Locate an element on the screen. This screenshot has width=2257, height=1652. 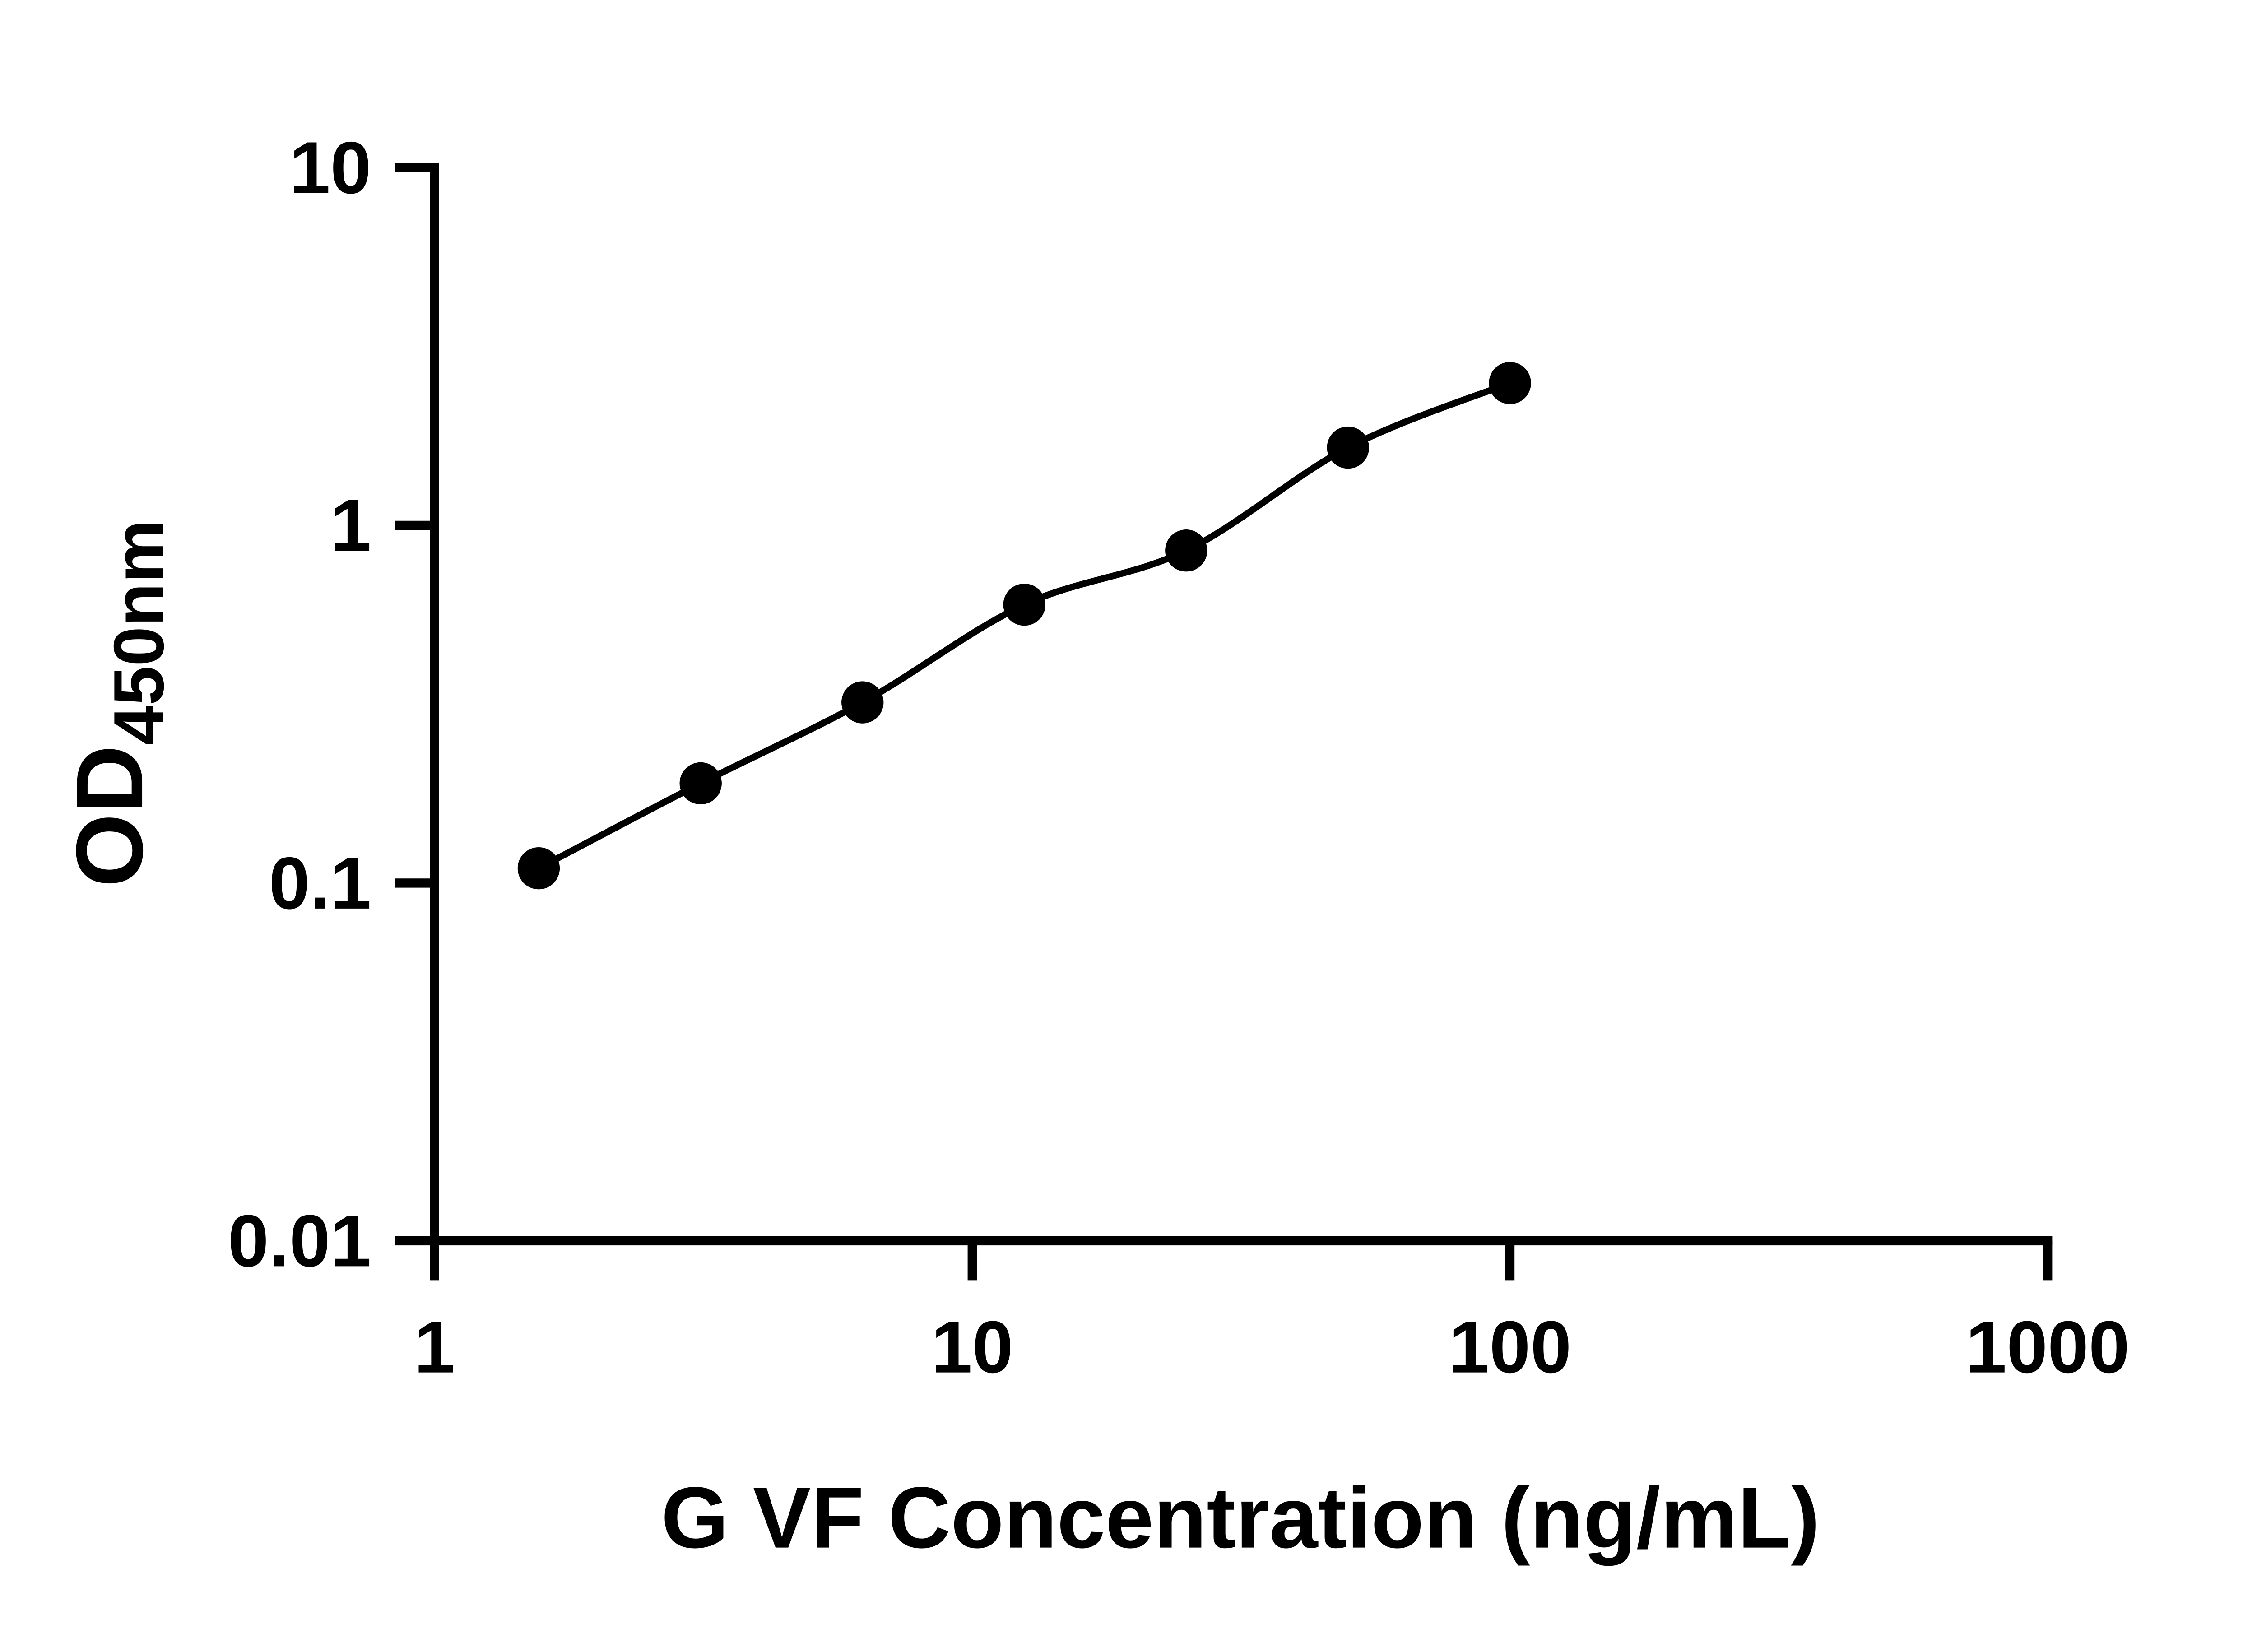
x-tick-label: 1 is located at coordinates (435, 1347).